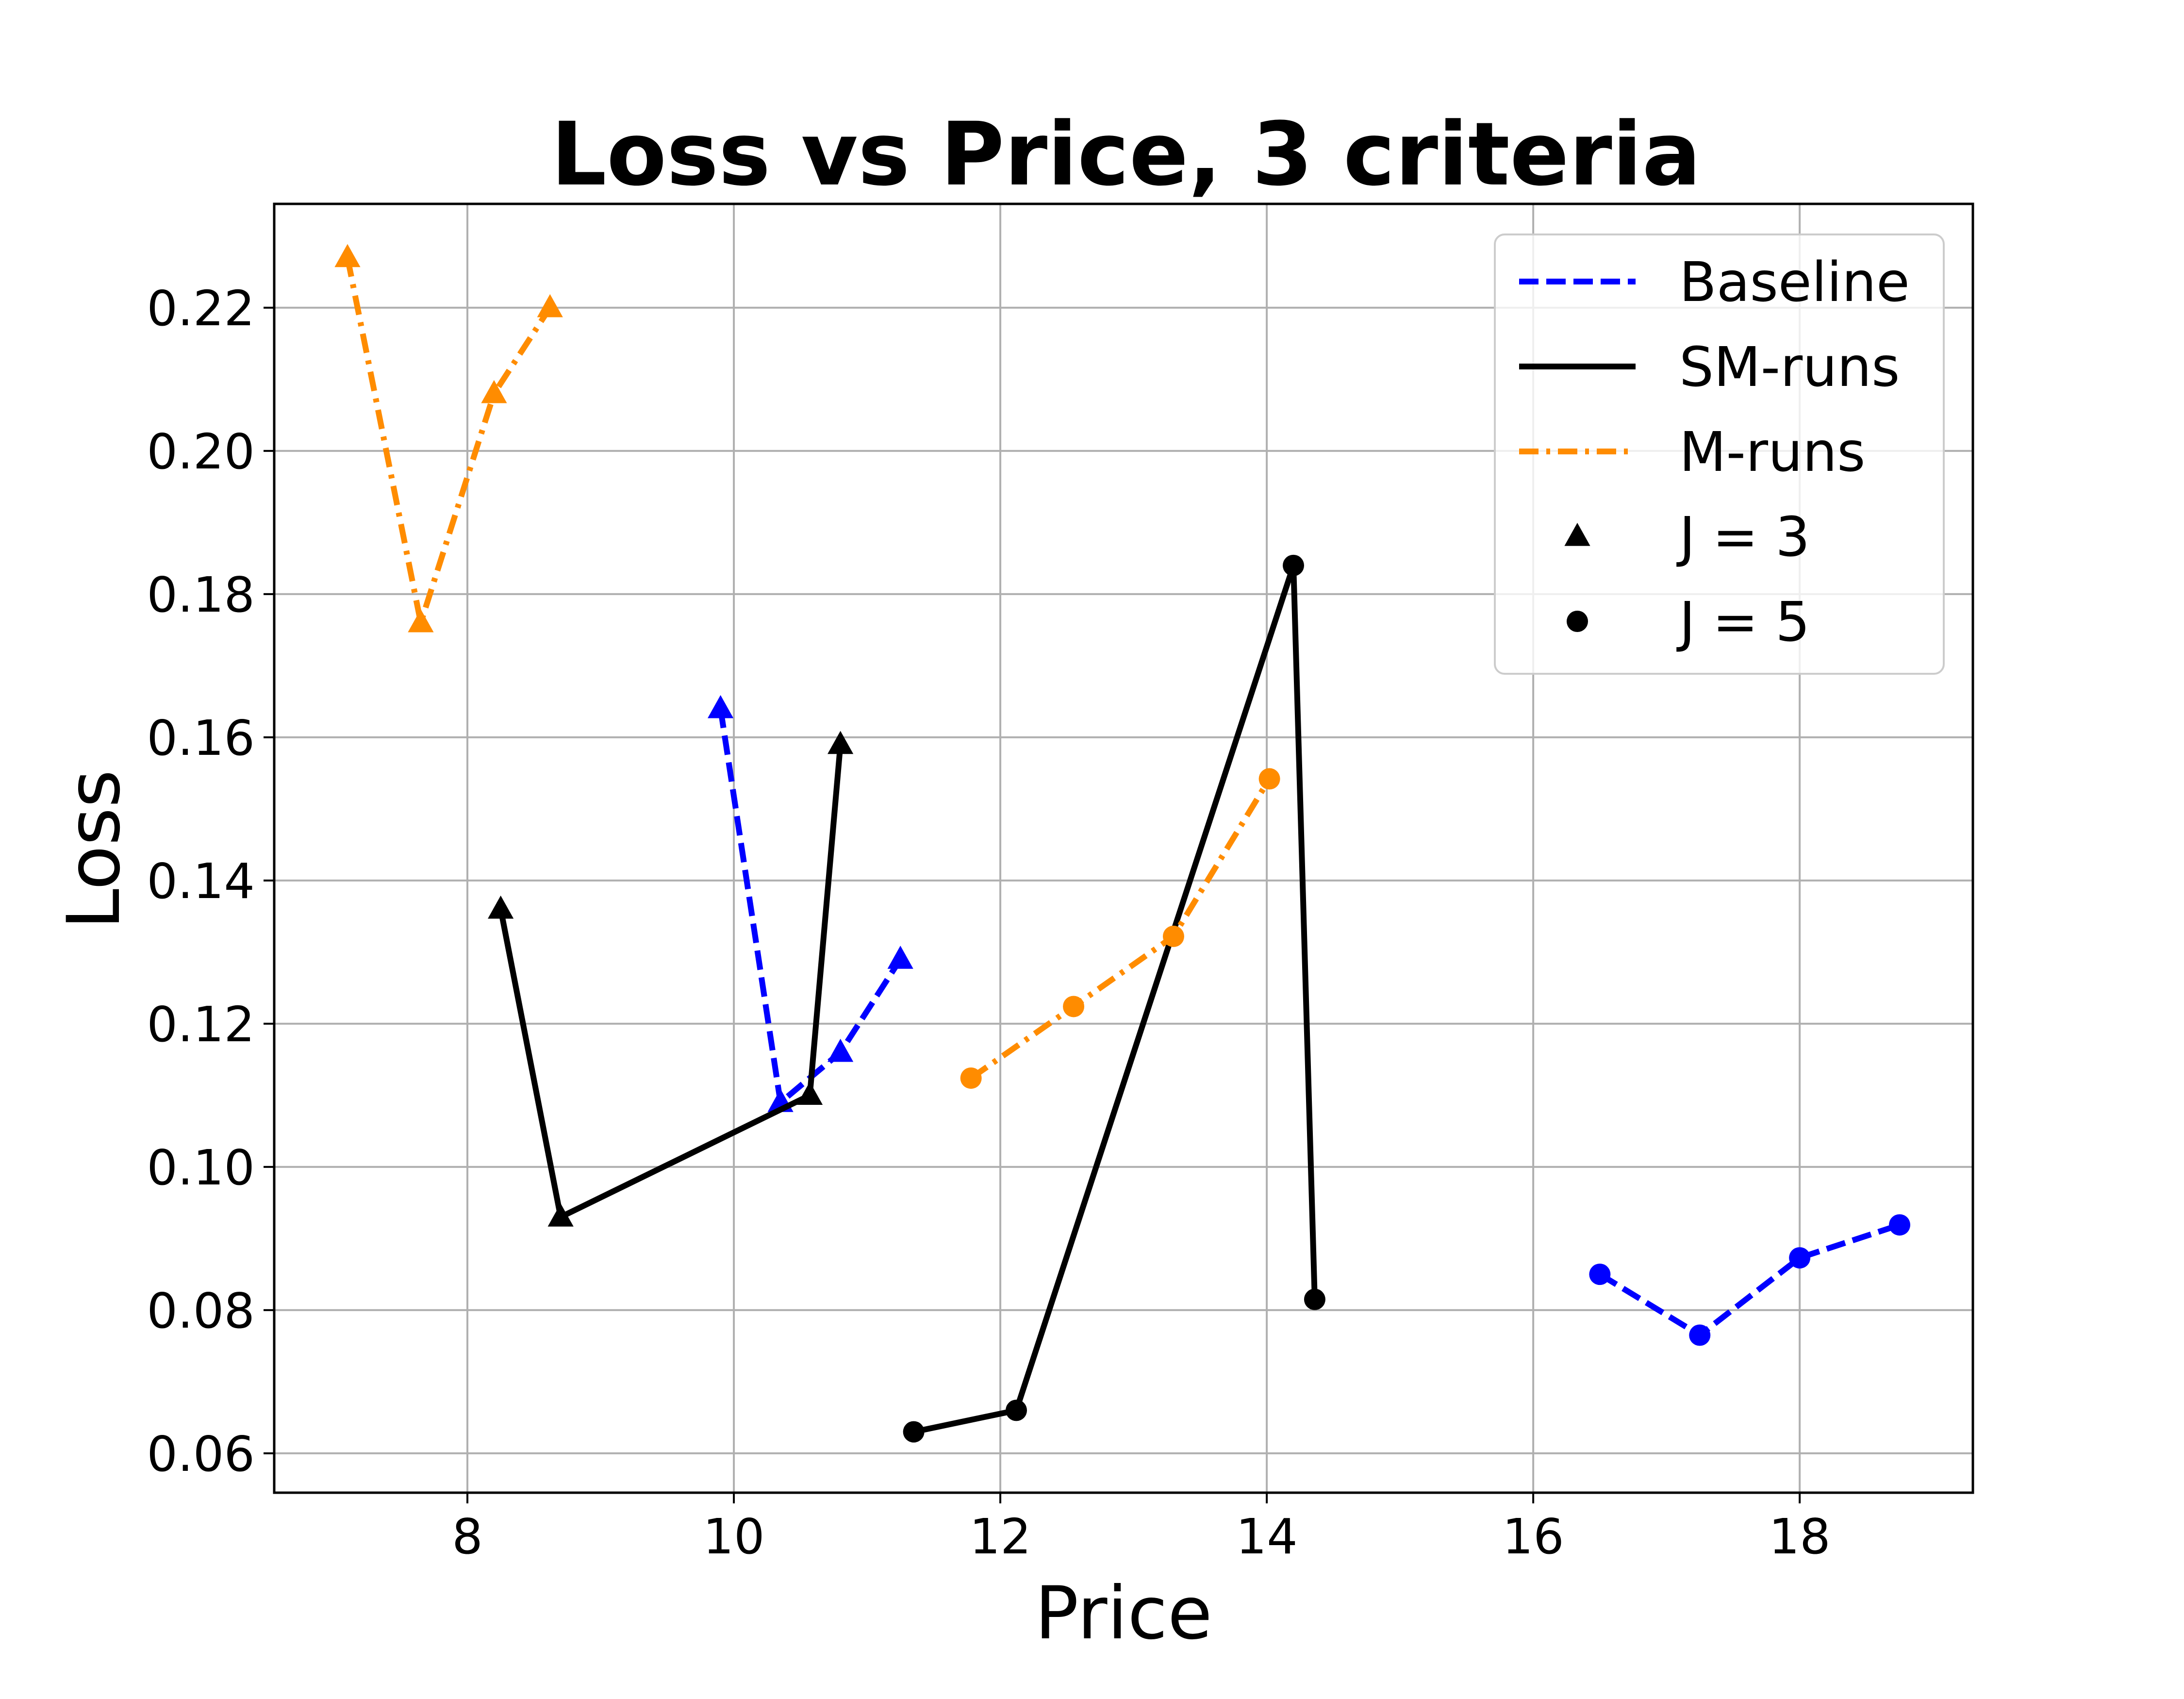 The image size is (2184, 1699). Describe the element at coordinates (201, 594) in the screenshot. I see `y-tick-label: 0.18` at that location.